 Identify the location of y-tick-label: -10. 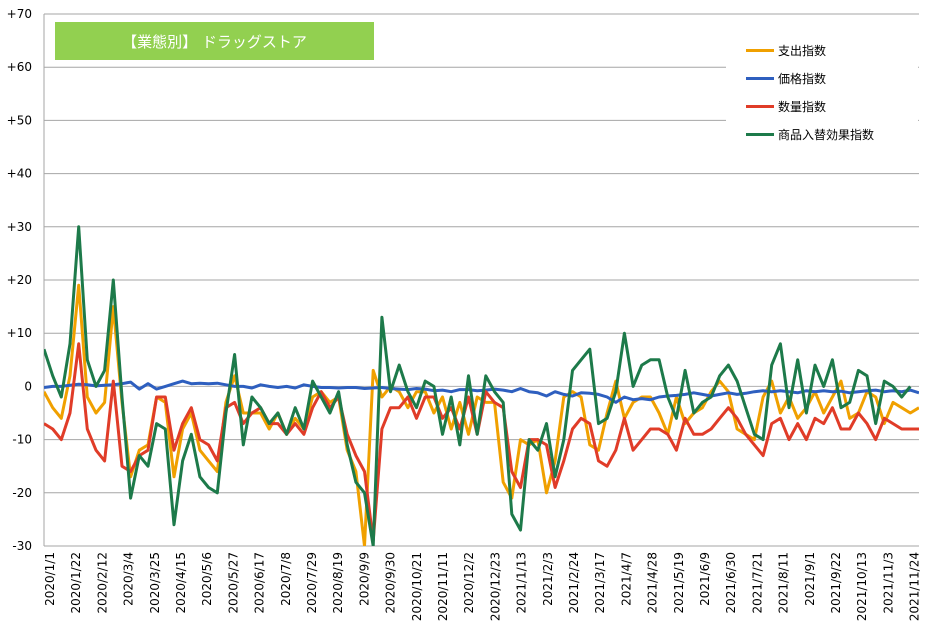
(22, 440).